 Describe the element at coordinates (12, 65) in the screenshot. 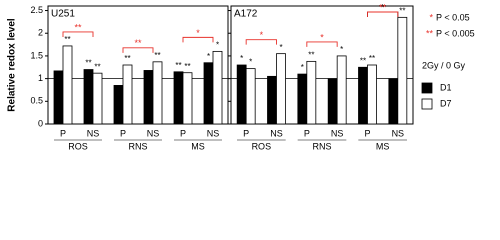

I see `y-axis-label: Relative redox level` at that location.